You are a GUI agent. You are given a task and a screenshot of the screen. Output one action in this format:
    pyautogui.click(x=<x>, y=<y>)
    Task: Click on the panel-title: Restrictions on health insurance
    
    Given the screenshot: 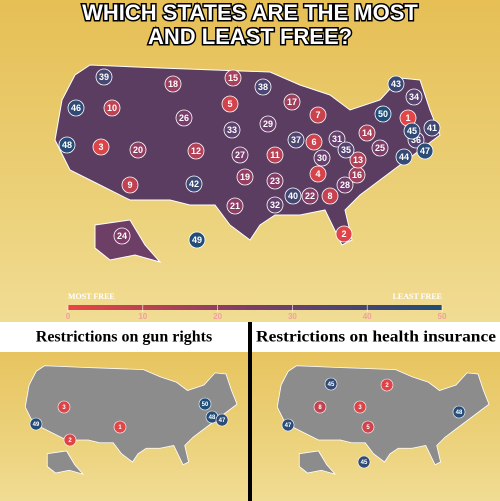 What is the action you would take?
    pyautogui.click(x=376, y=337)
    